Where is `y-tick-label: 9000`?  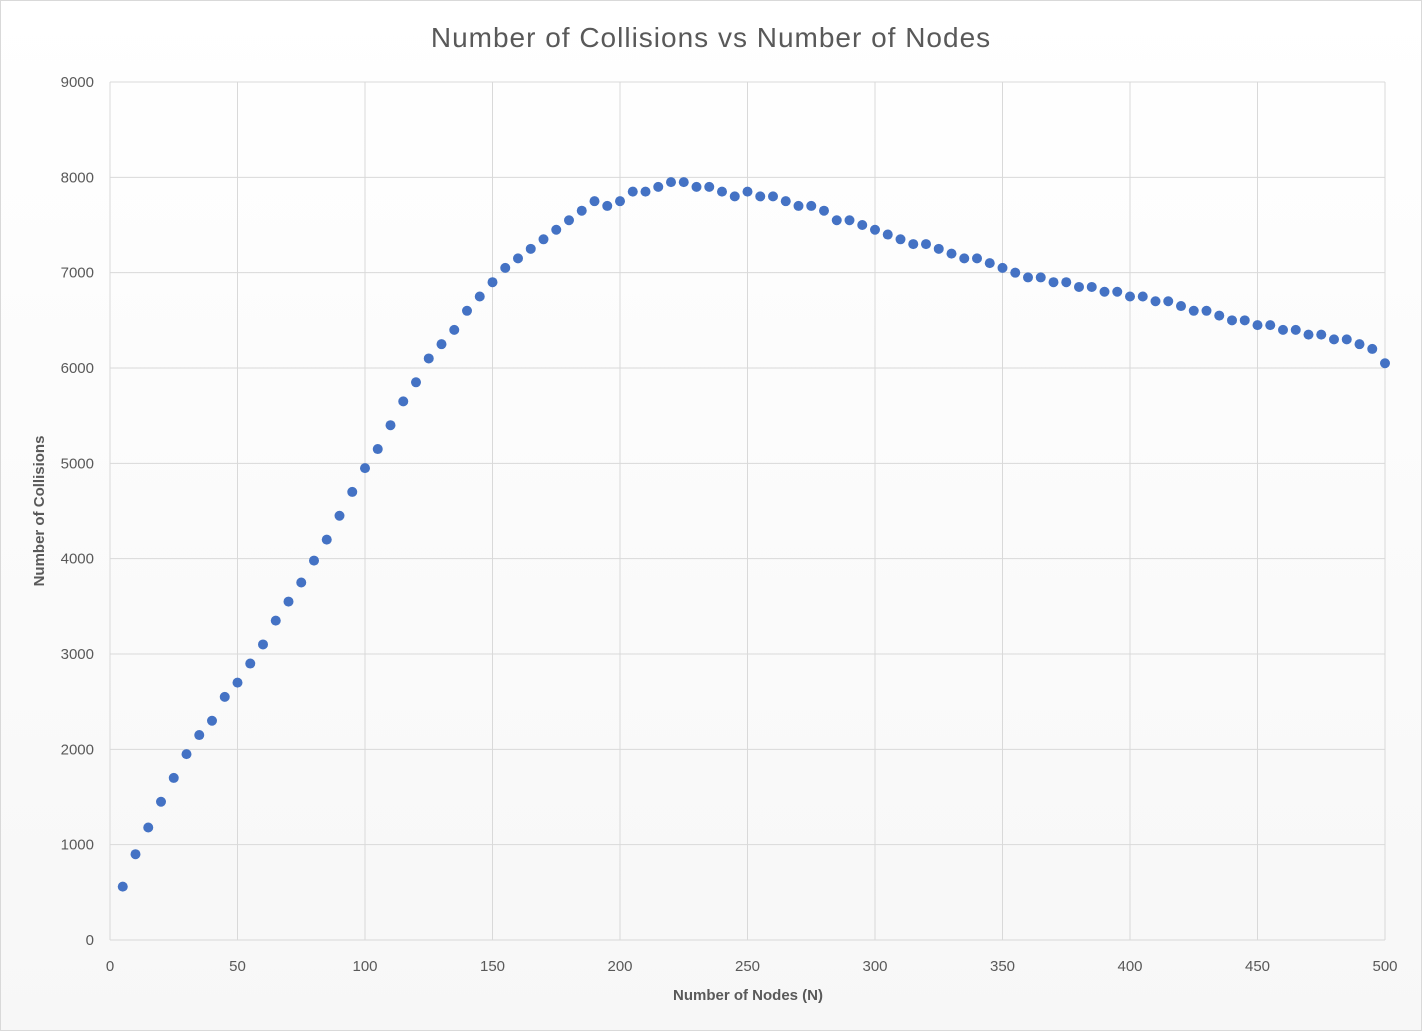
y-tick-label: 9000 is located at coordinates (77, 82).